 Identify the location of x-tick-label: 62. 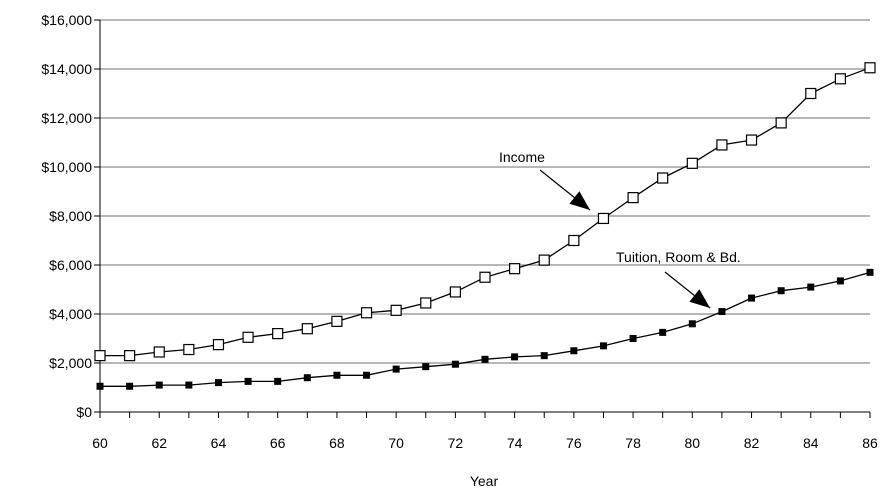
(159, 443).